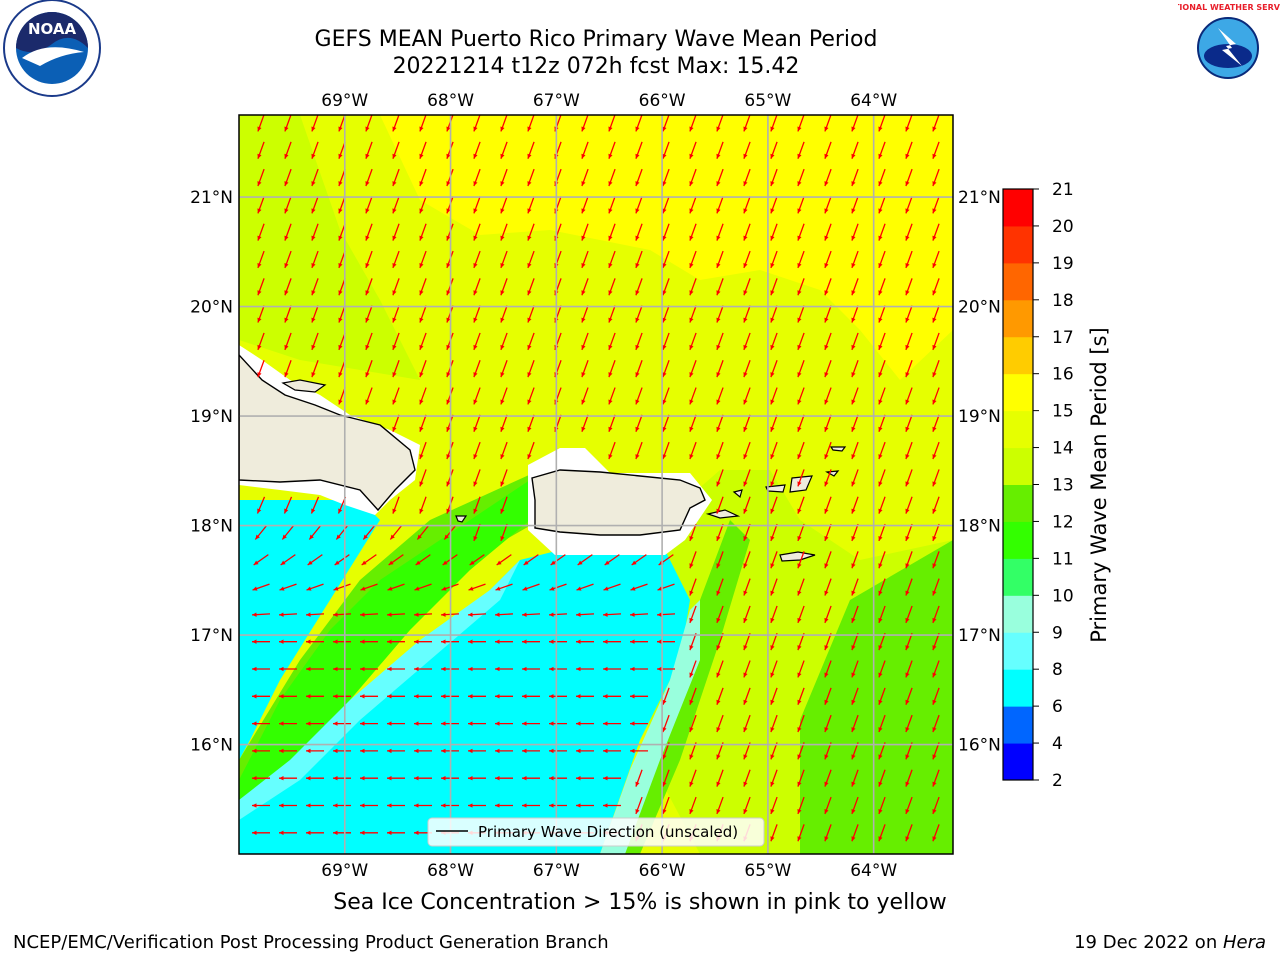 The width and height of the screenshot is (1280, 960). Describe the element at coordinates (450, 101) in the screenshot. I see `lon-label-top: 68°W` at that location.